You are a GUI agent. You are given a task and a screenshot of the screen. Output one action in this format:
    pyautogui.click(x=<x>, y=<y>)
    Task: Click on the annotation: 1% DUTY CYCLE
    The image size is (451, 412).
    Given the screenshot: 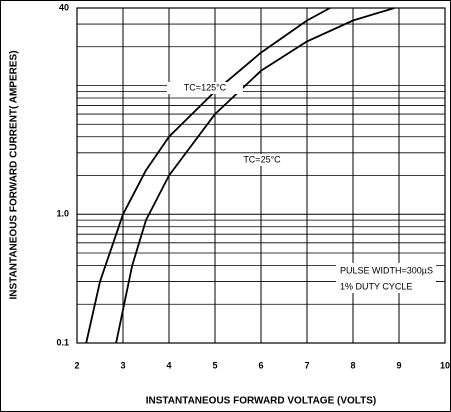 What is the action you would take?
    pyautogui.click(x=376, y=286)
    